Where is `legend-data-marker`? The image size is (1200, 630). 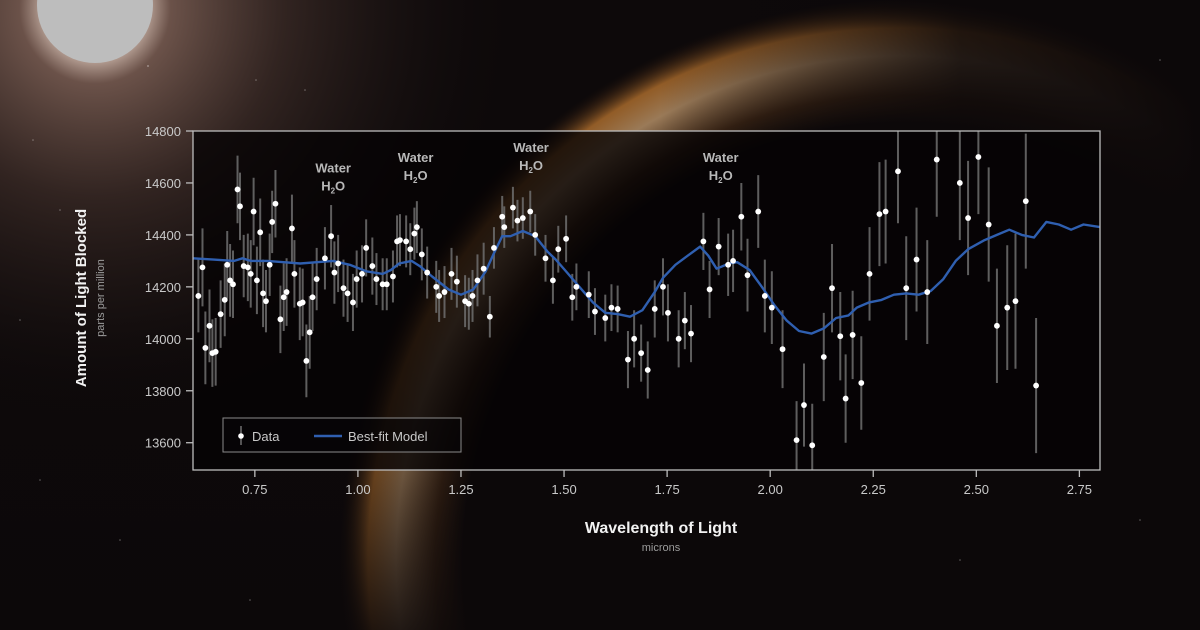
legend-data-marker is located at coordinates (241, 436).